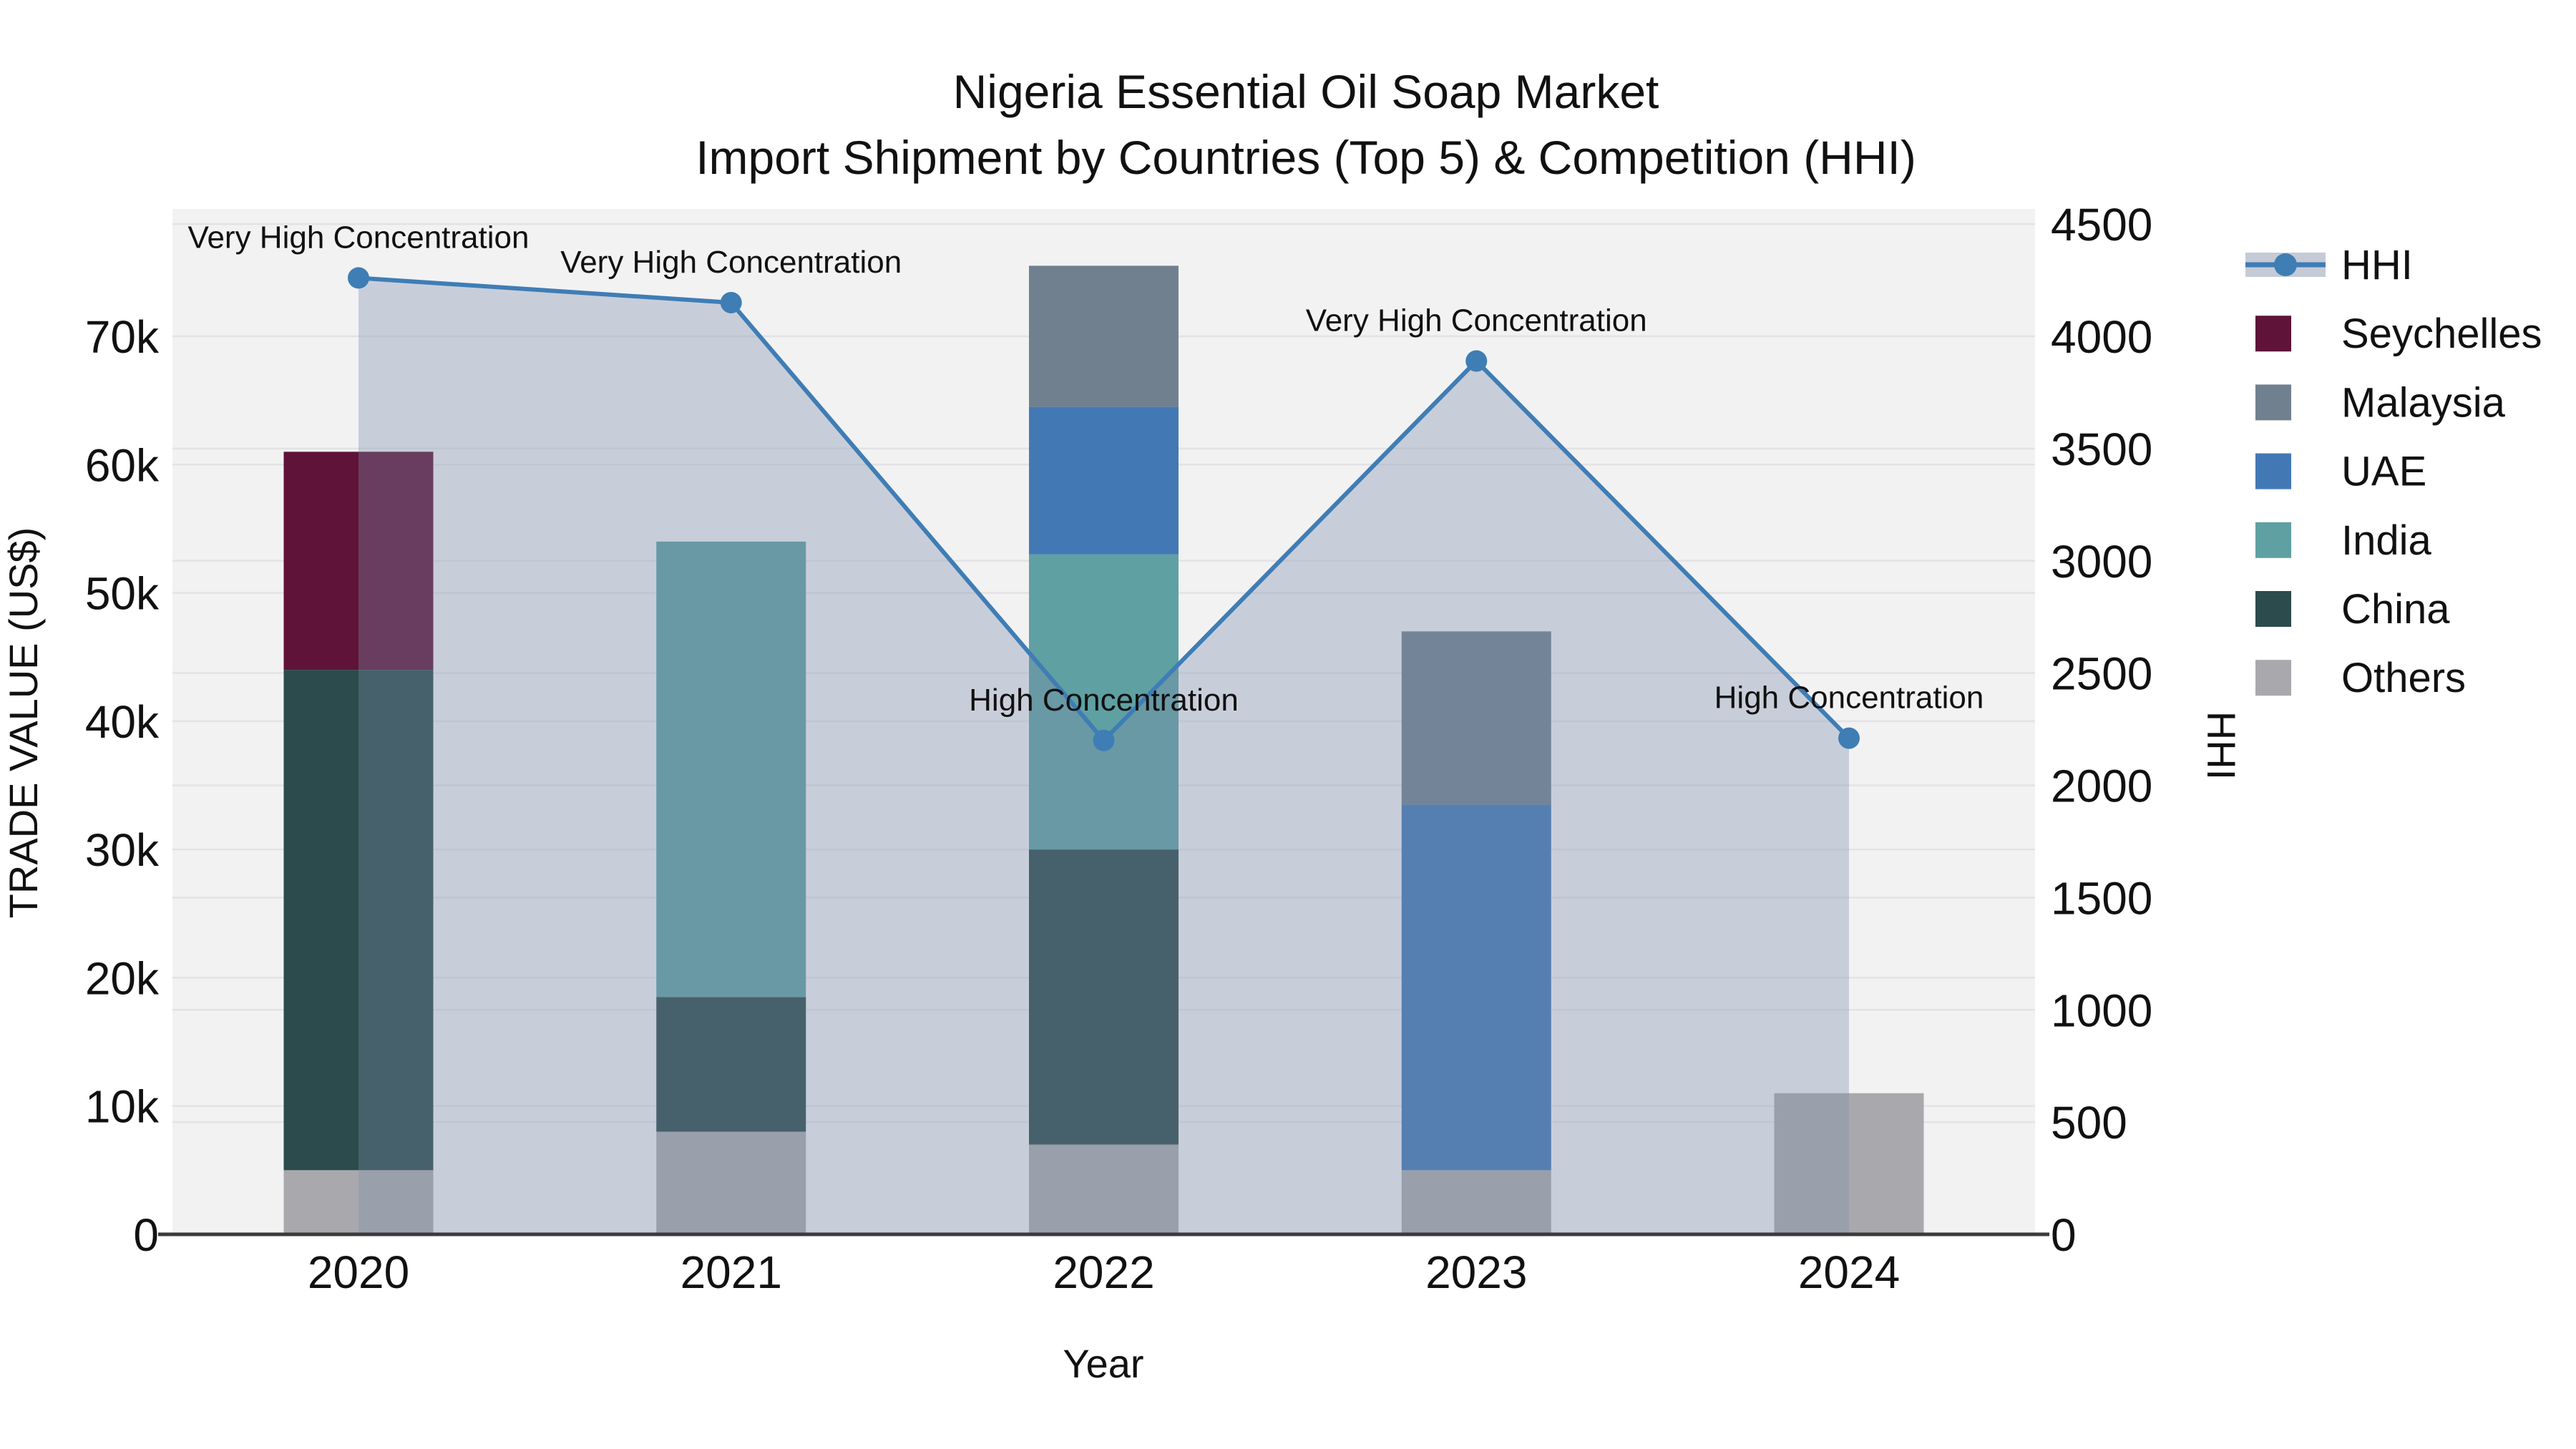 The width and height of the screenshot is (2576, 1449). What do you see at coordinates (1476, 361) in the screenshot?
I see `hhi-point-2023` at bounding box center [1476, 361].